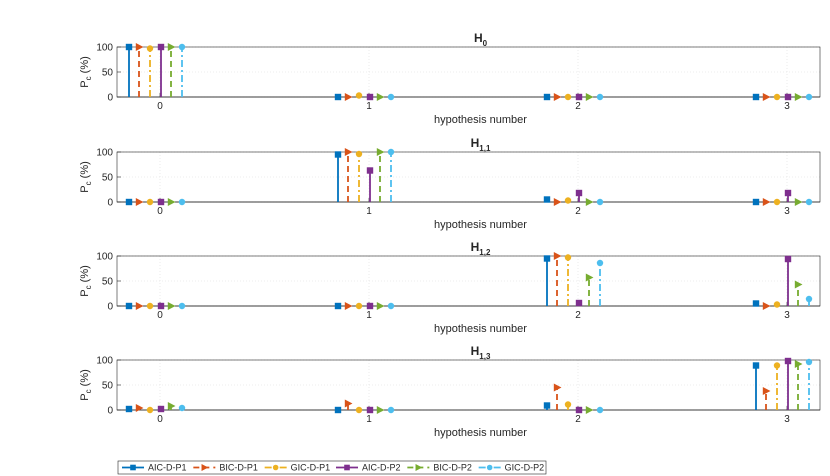  What do you see at coordinates (481, 352) in the screenshot?
I see `panel-title: H1,3` at bounding box center [481, 352].